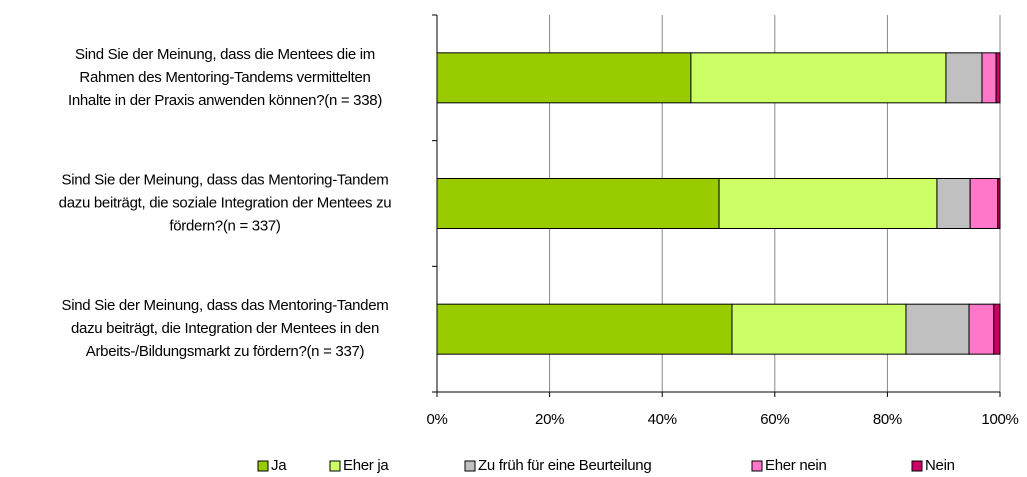  I want to click on legend-label: Ja, so click(279, 465).